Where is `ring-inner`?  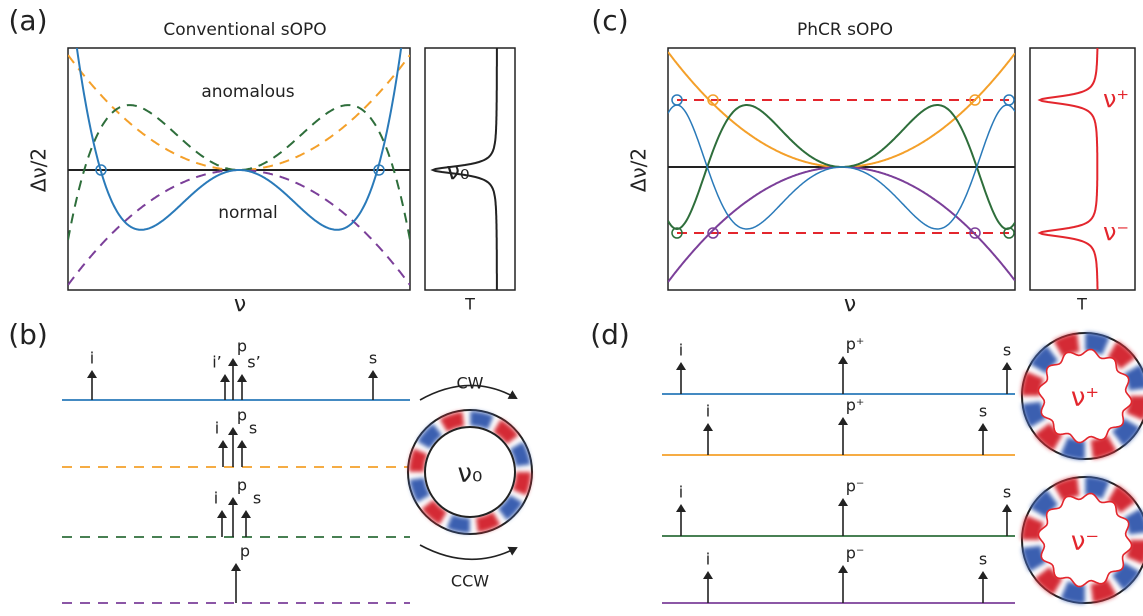 ring-inner is located at coordinates (470, 472).